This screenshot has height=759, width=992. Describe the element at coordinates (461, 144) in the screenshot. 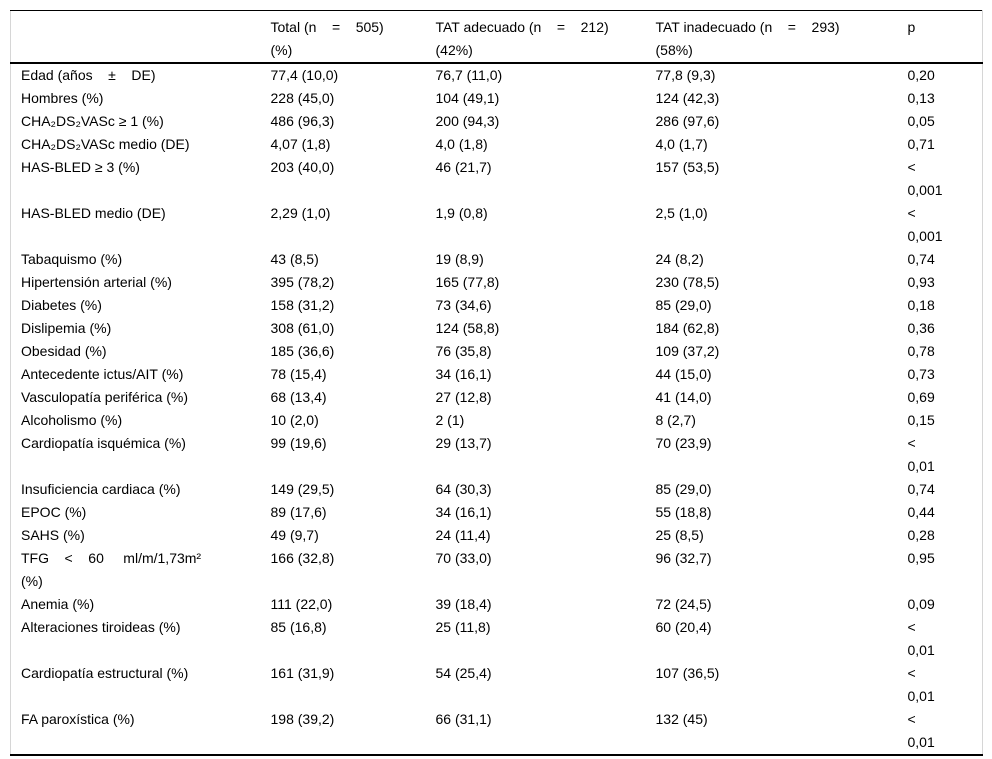

I see `tat-adecuado-value-cell: 4,0 (1,8)` at that location.